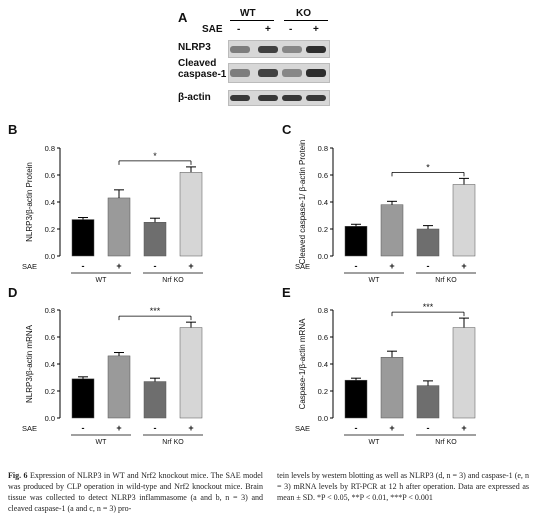  I want to click on y-axis-label: Caspase-1/β-actin mRNA, so click(302, 364).